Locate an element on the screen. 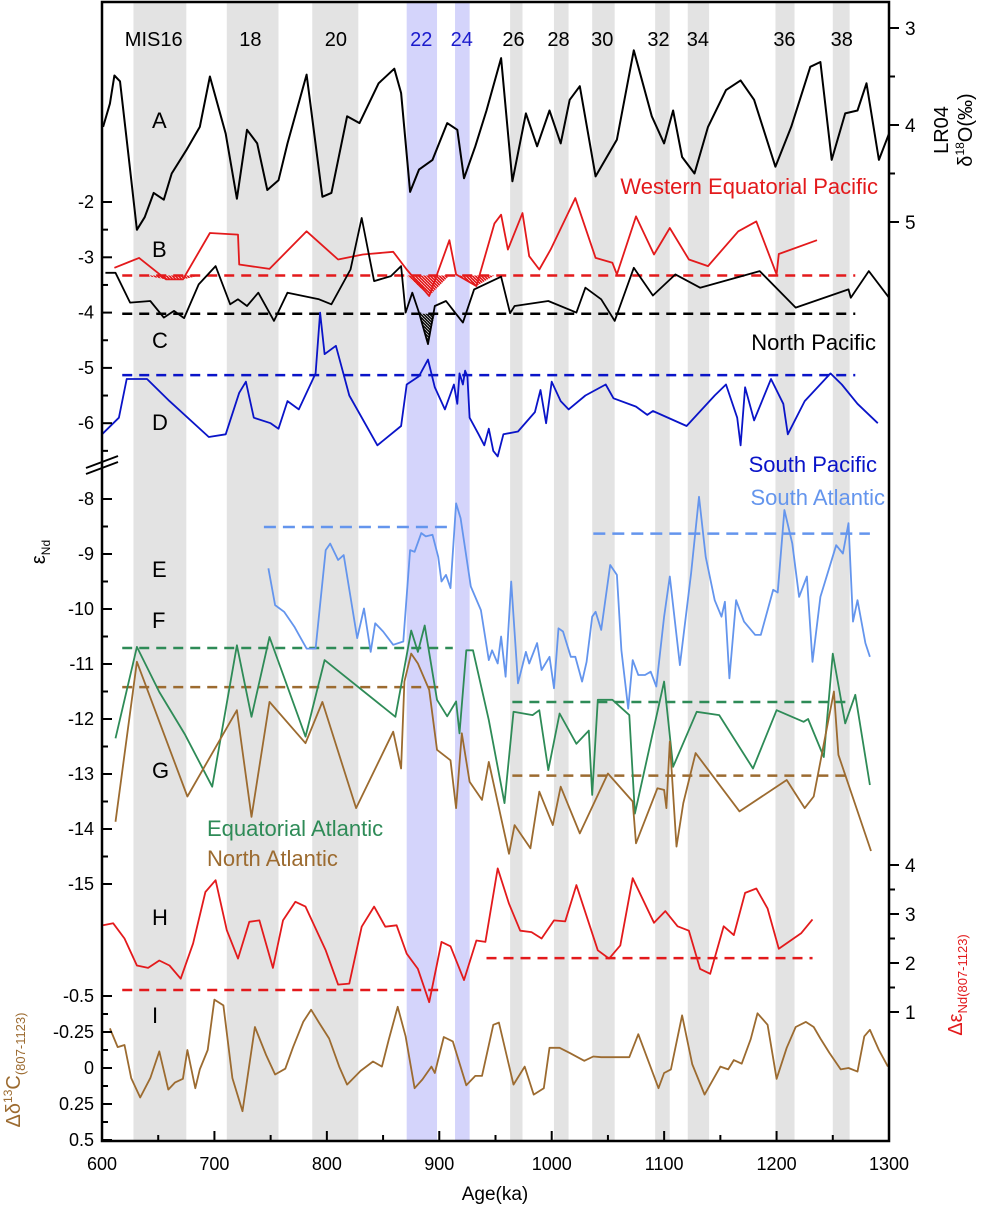 Image resolution: width=982 pixels, height=1208 pixels. end-symbol: ε is located at coordinates (39, 559).